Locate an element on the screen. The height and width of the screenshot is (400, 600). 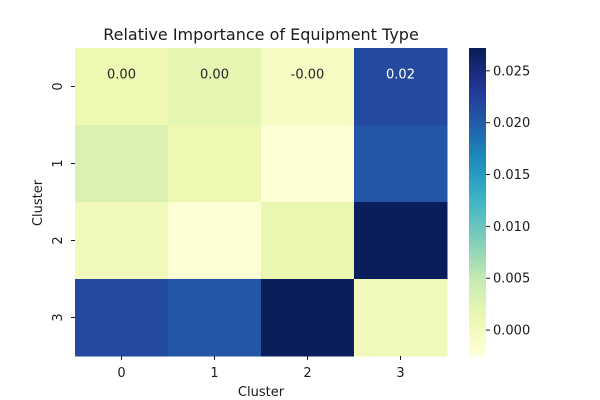
colorbar is located at coordinates (477, 202).